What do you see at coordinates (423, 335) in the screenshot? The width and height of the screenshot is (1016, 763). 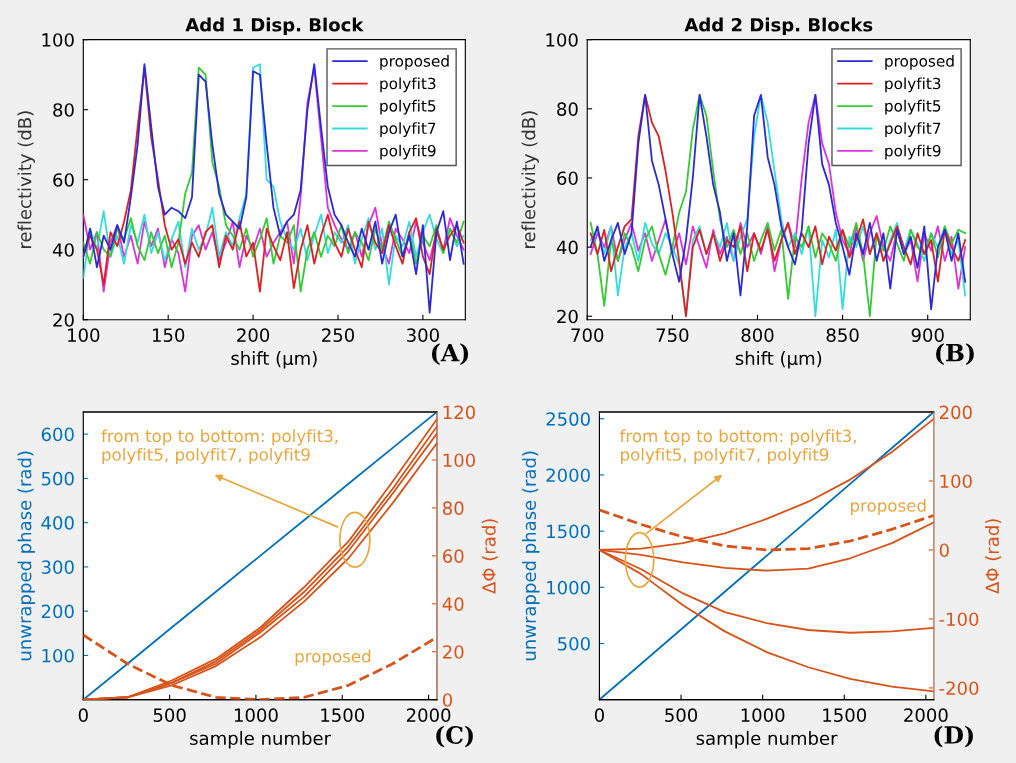 I see `x-tick-label: 300` at bounding box center [423, 335].